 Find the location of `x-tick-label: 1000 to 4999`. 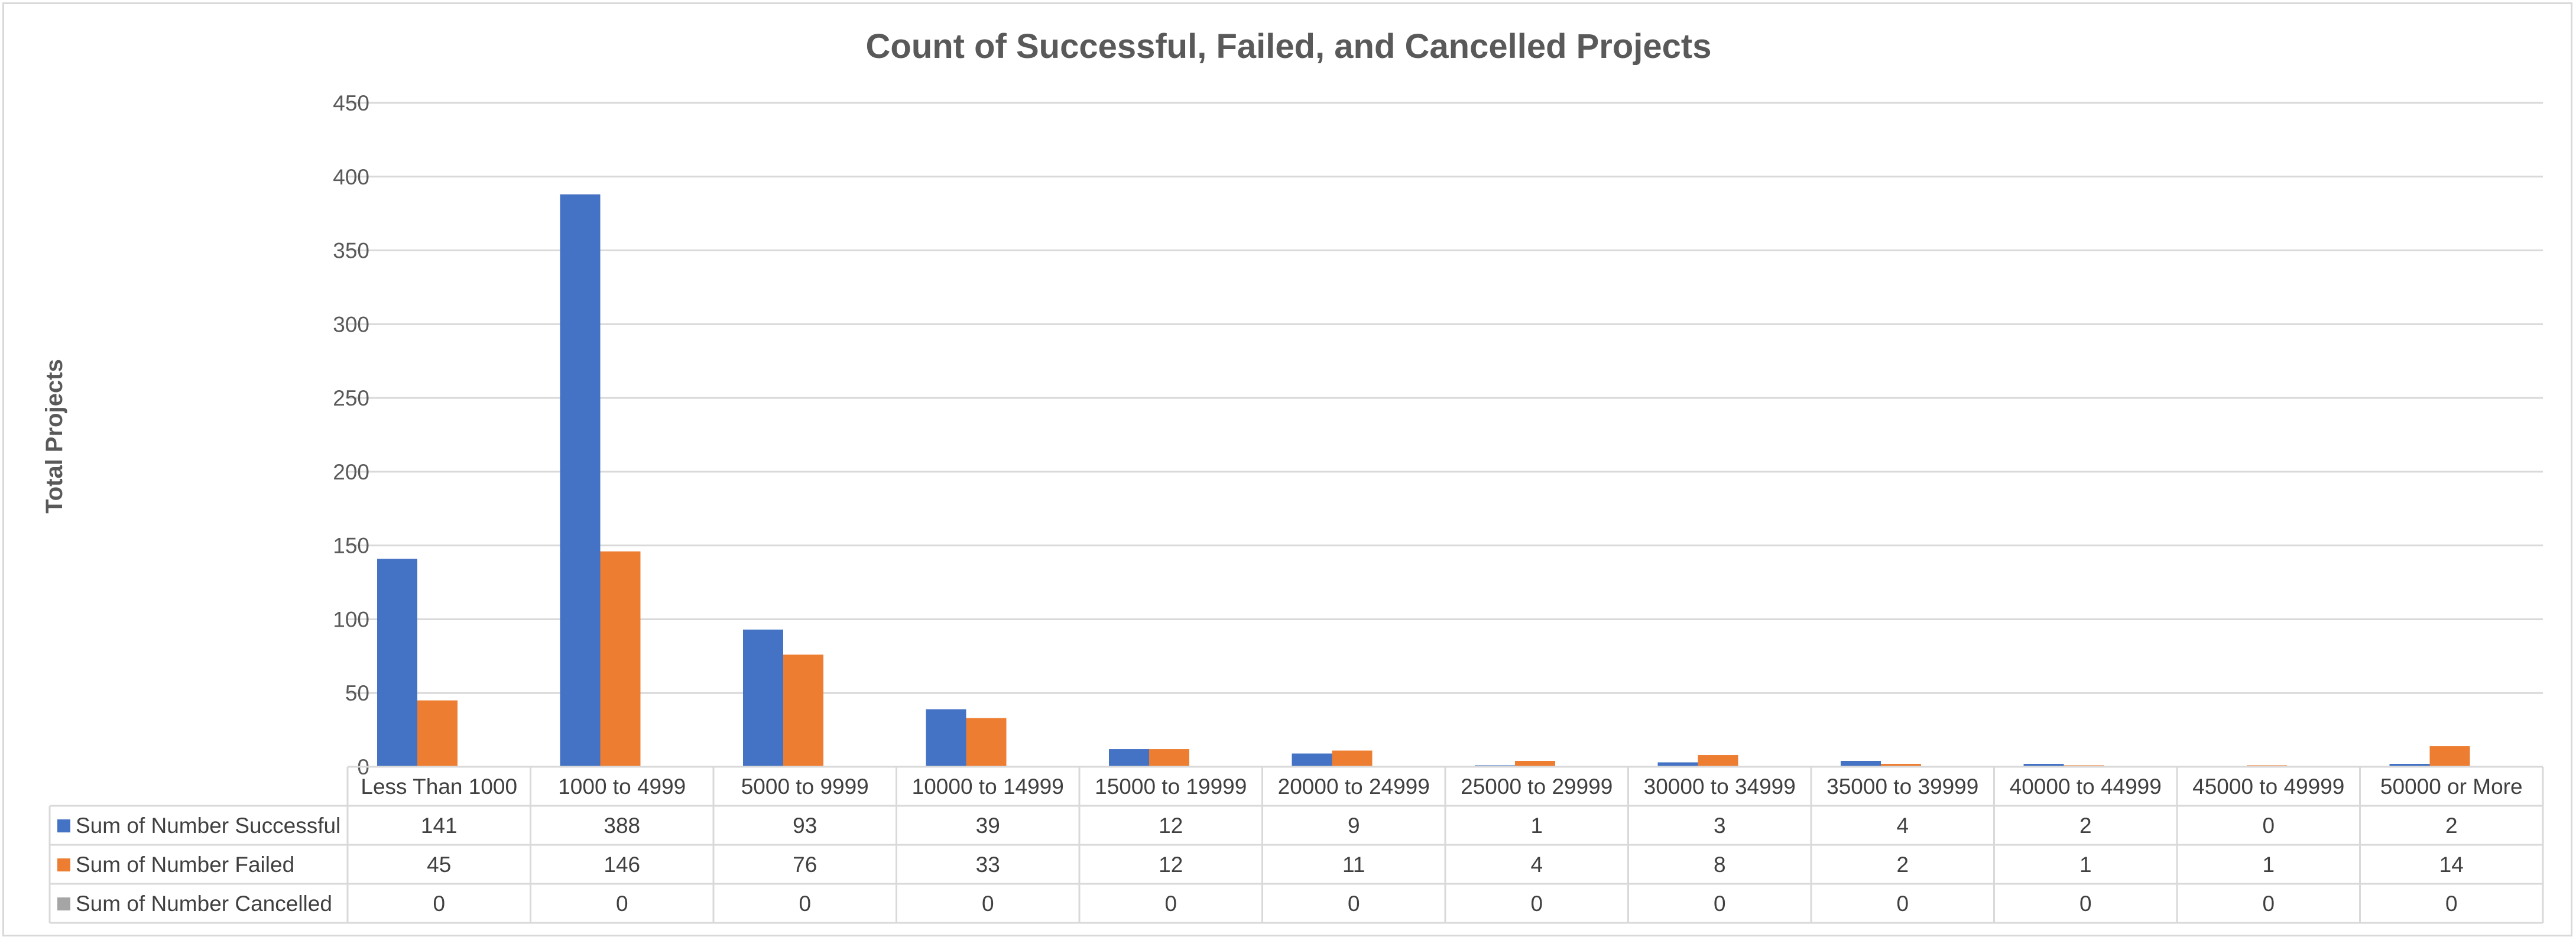

x-tick-label: 1000 to 4999 is located at coordinates (622, 786).